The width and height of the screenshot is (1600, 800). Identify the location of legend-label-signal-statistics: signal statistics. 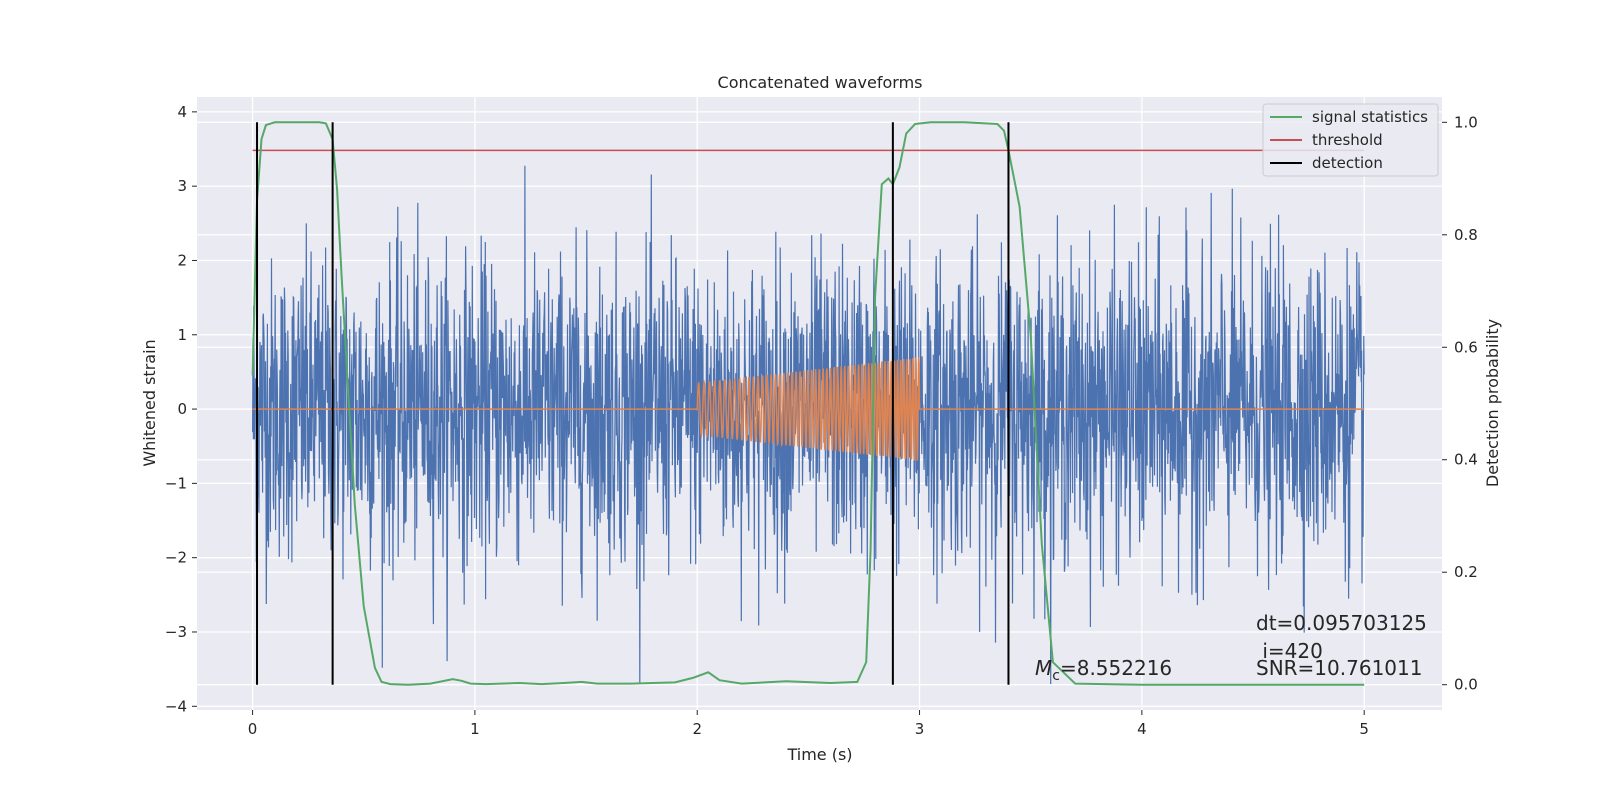
(1370, 117).